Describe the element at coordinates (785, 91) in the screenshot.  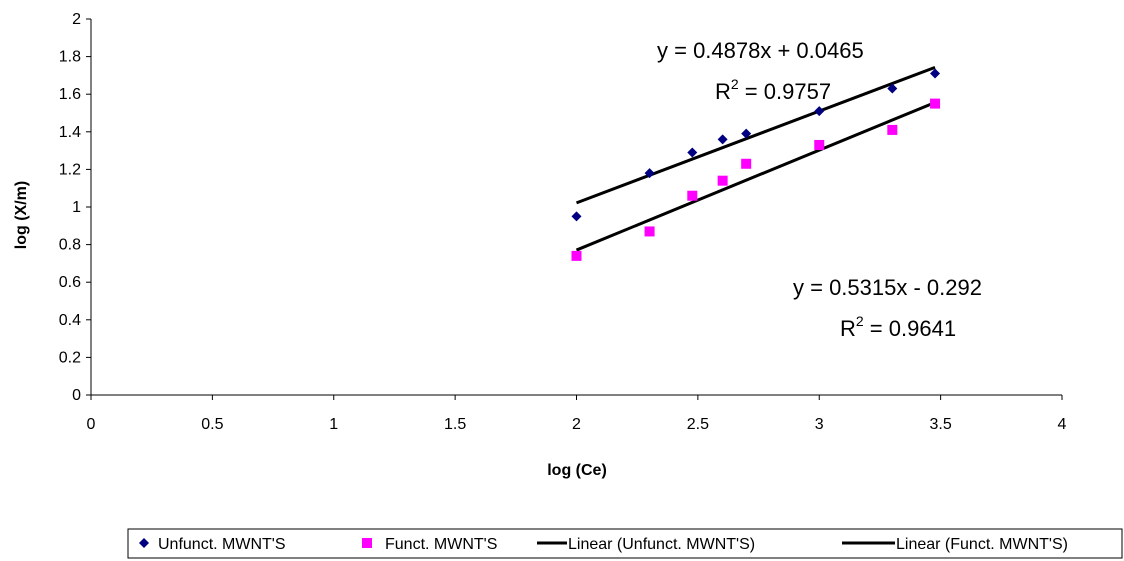
I see `trendline-1-r2-value: = 0.9757` at that location.